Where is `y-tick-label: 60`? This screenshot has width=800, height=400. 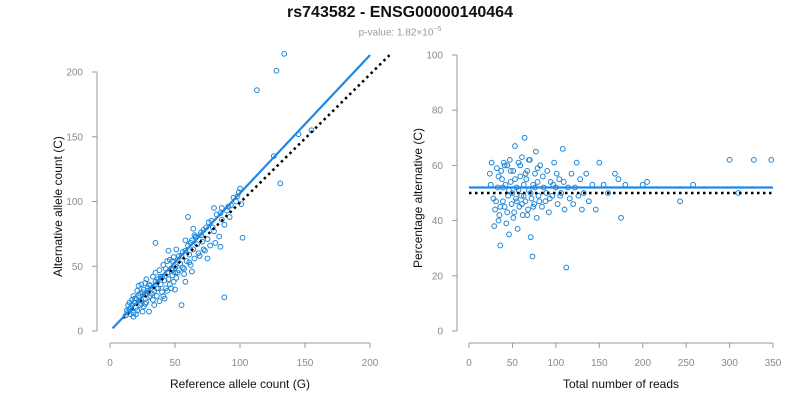
y-tick-label: 60 is located at coordinates (438, 166).